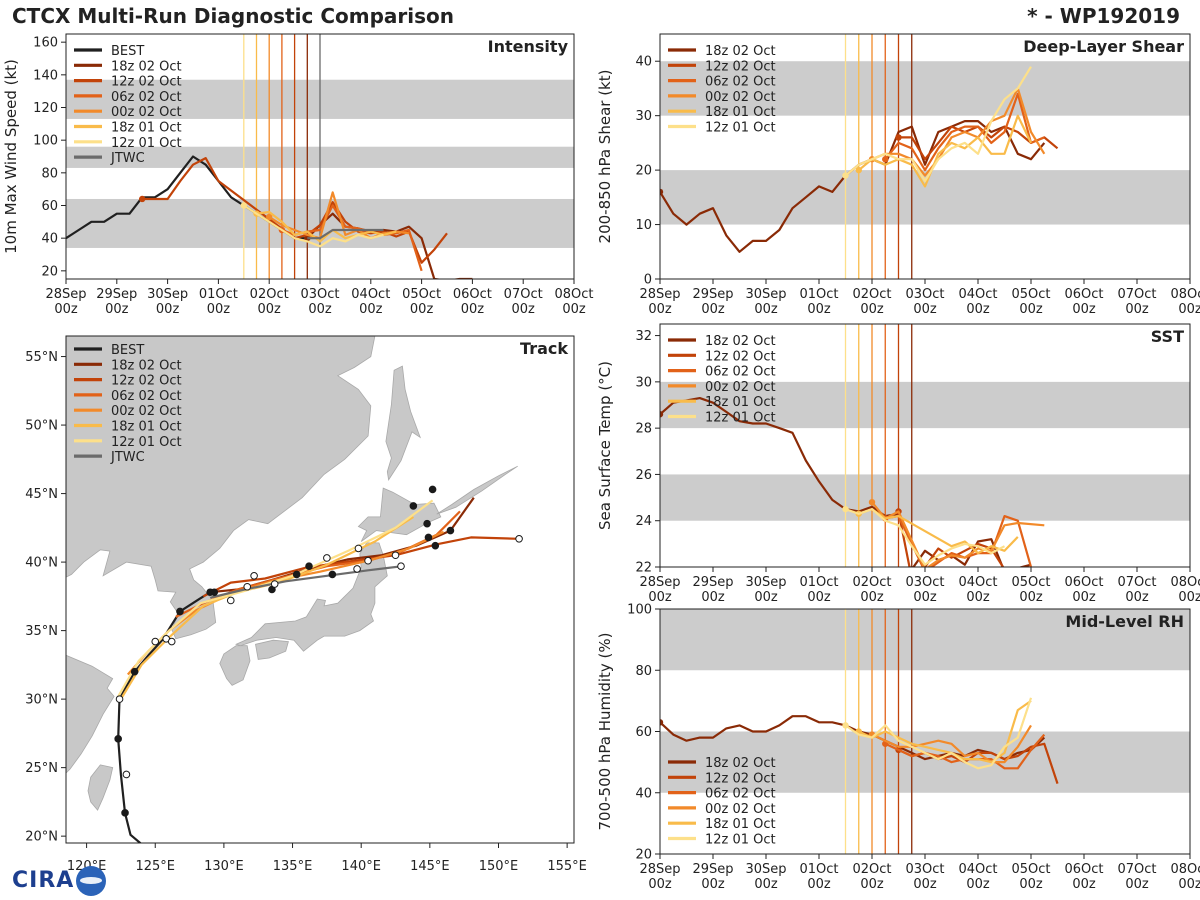  Describe the element at coordinates (49, 239) in the screenshot. I see `y-tick-label: 40` at that location.